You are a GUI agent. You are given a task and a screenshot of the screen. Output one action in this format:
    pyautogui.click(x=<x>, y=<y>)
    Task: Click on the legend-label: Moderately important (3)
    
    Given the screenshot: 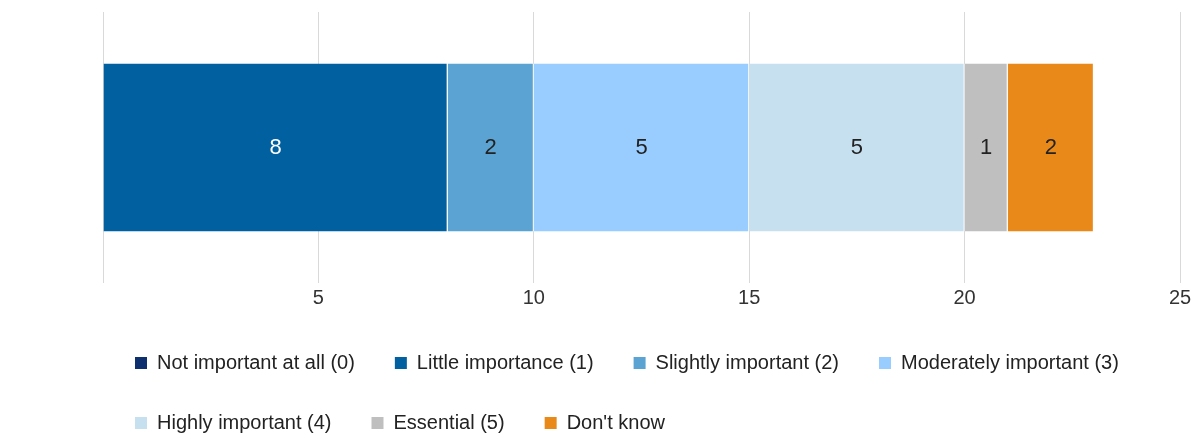 What is the action you would take?
    pyautogui.click(x=1009, y=361)
    